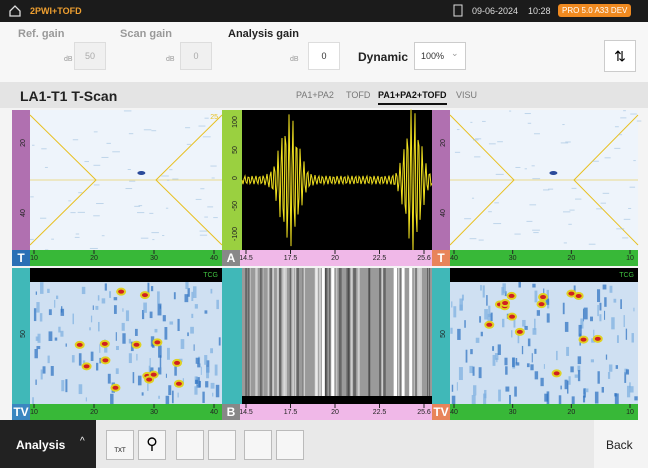 The height and width of the screenshot is (468, 648). I want to click on layout-button, so click(190, 445).